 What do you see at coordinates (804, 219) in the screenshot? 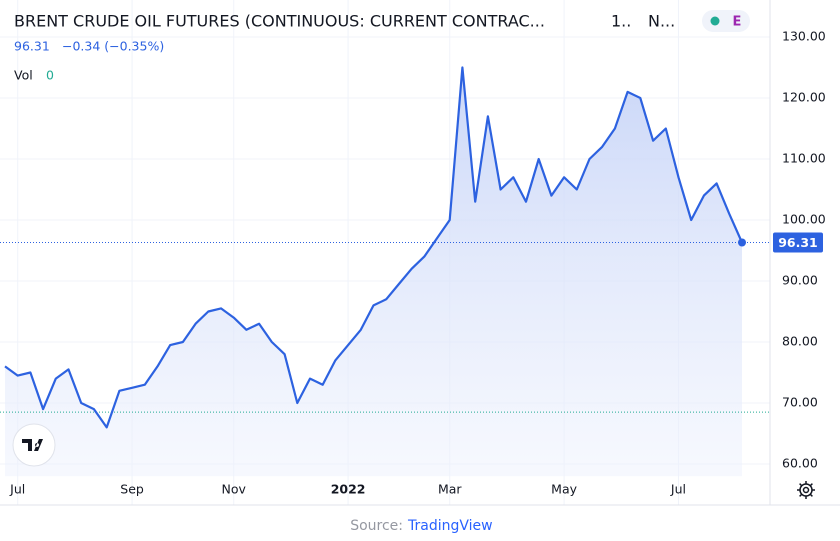
I see `y-tick-label: 100.00` at bounding box center [804, 219].